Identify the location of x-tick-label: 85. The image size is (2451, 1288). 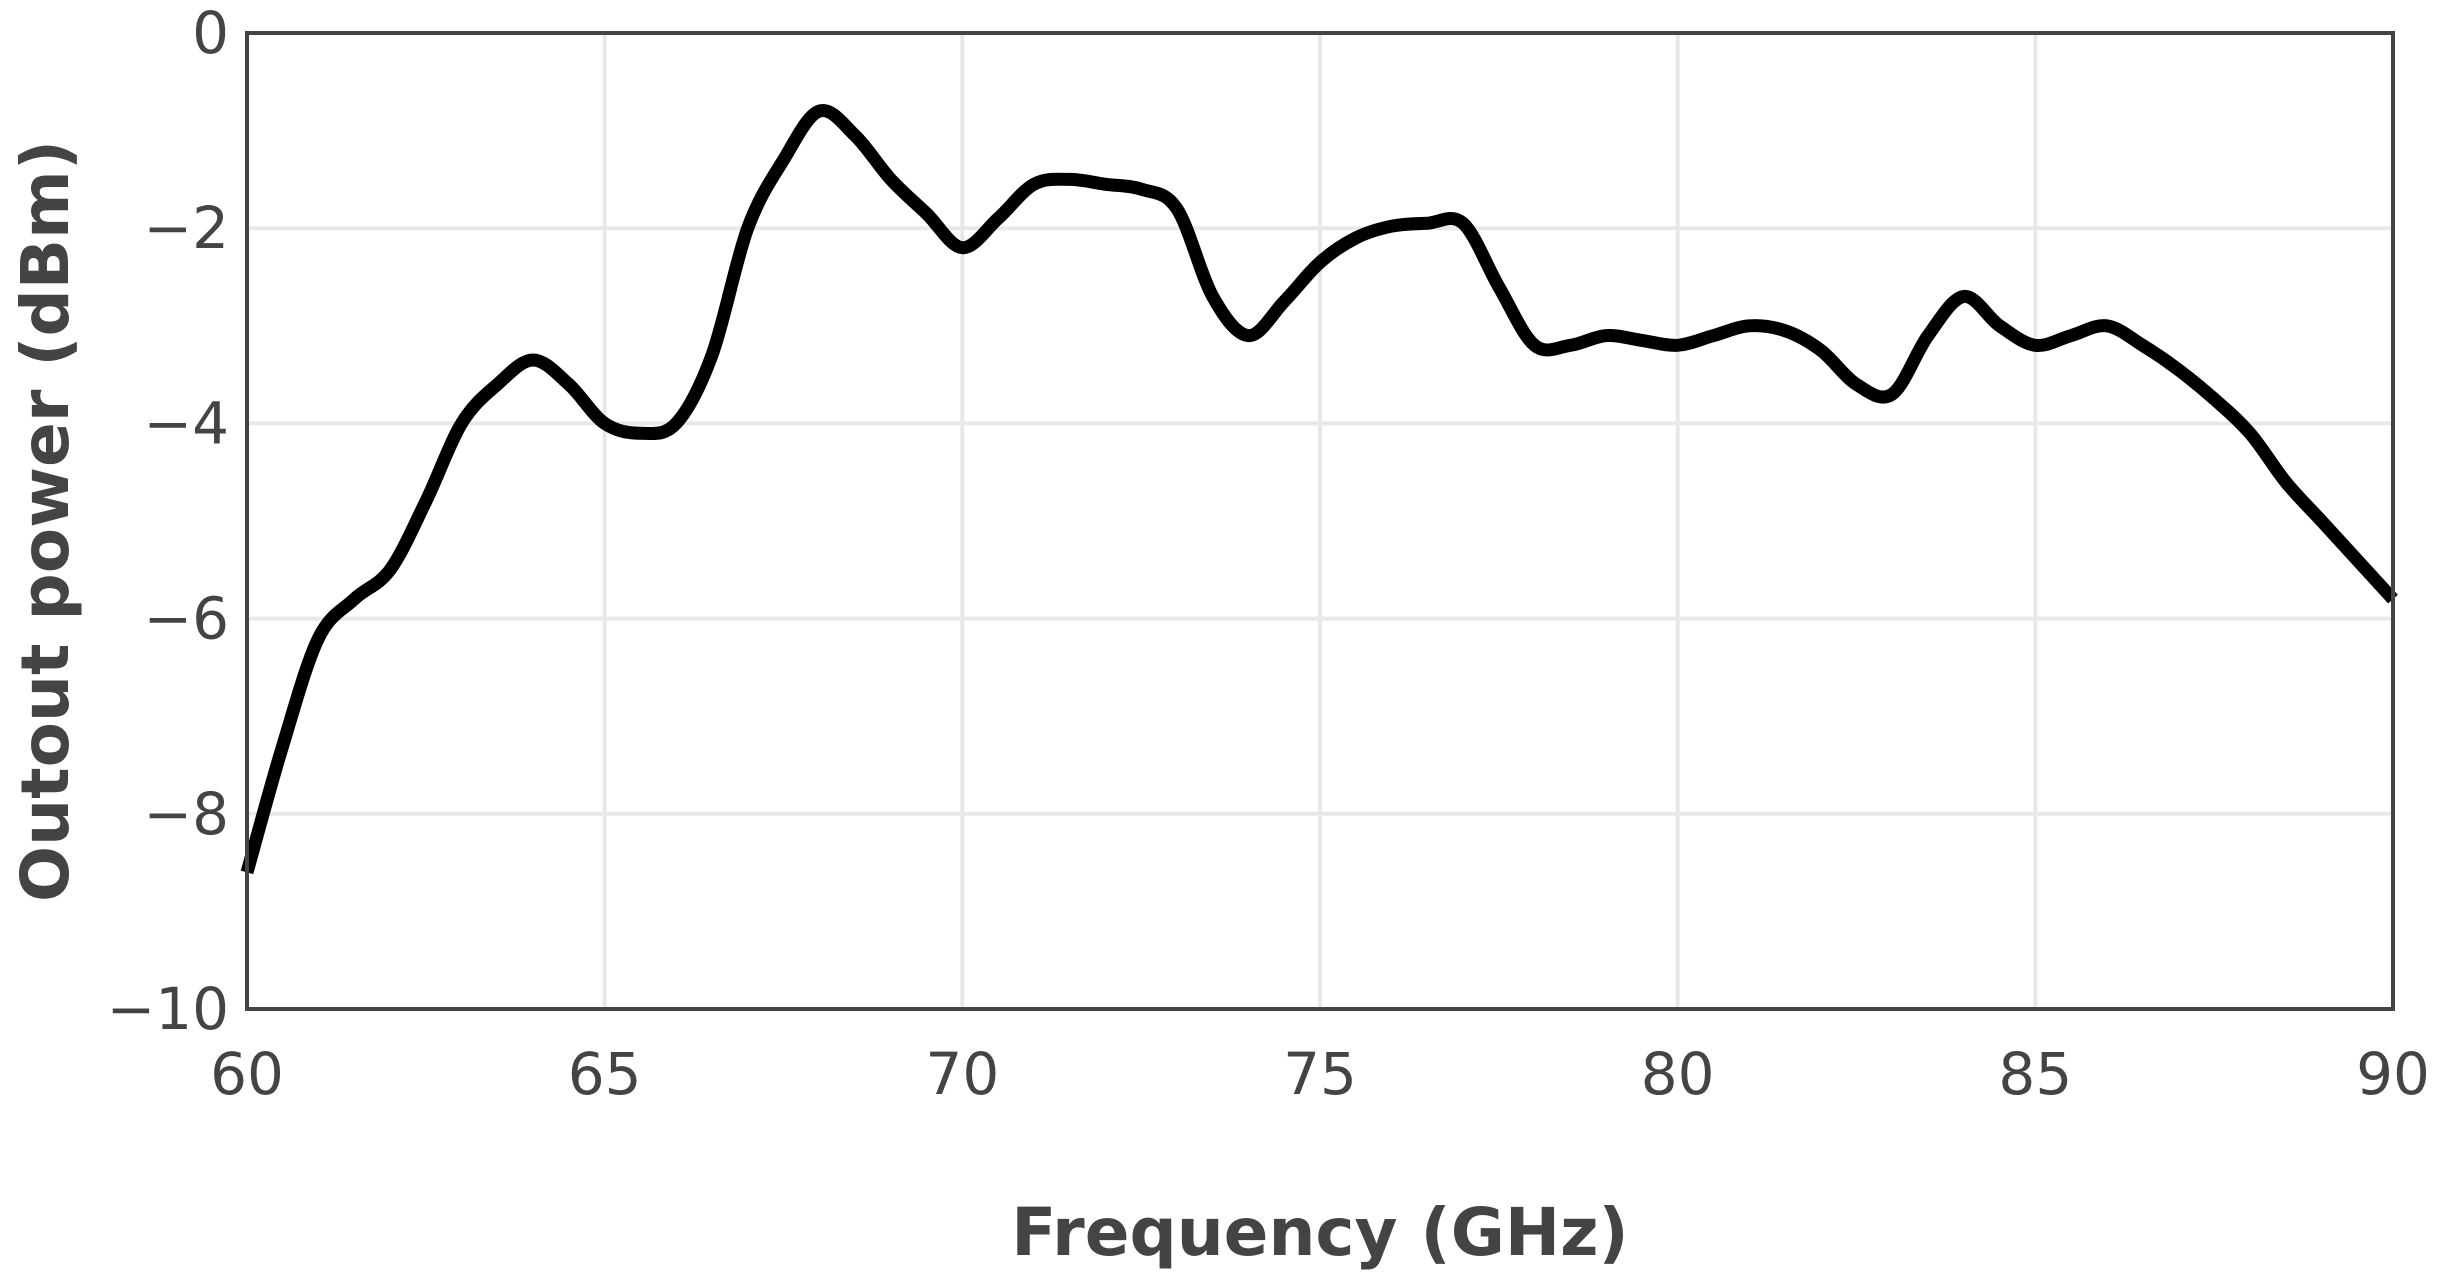
(2035, 1074).